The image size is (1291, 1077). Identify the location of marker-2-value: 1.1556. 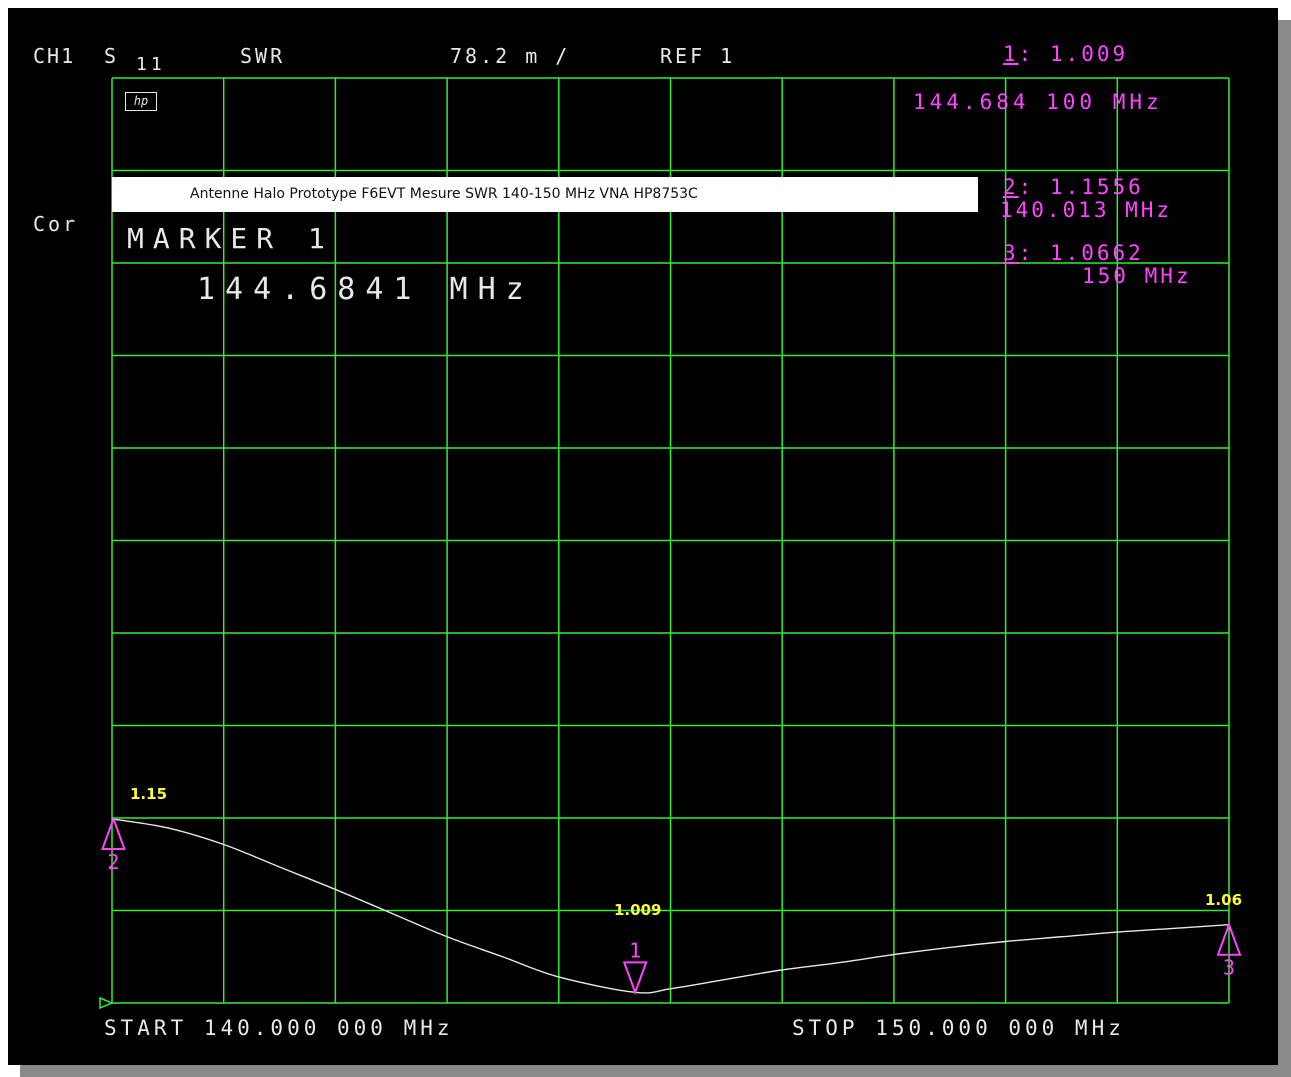
(1096, 187).